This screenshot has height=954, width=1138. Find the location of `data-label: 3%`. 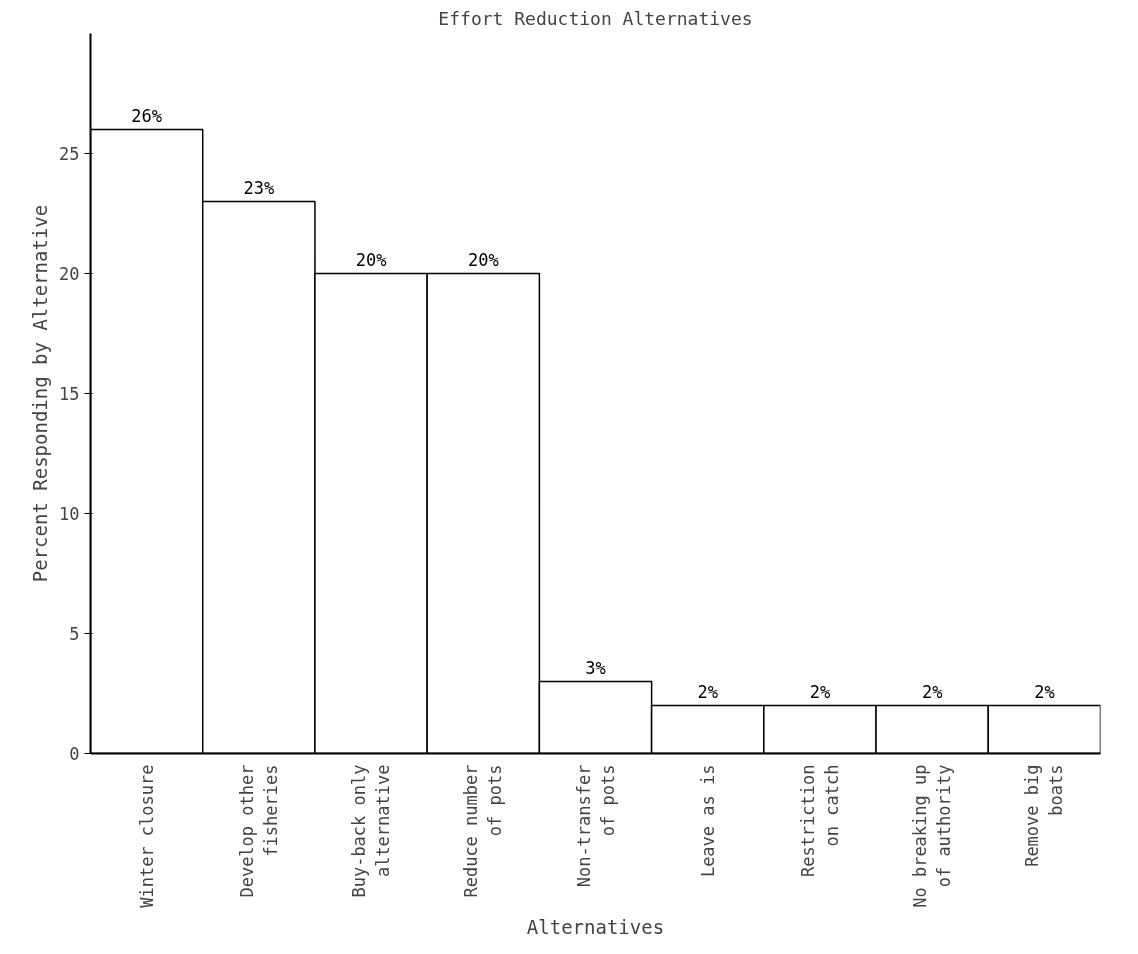

data-label: 3% is located at coordinates (595, 667).